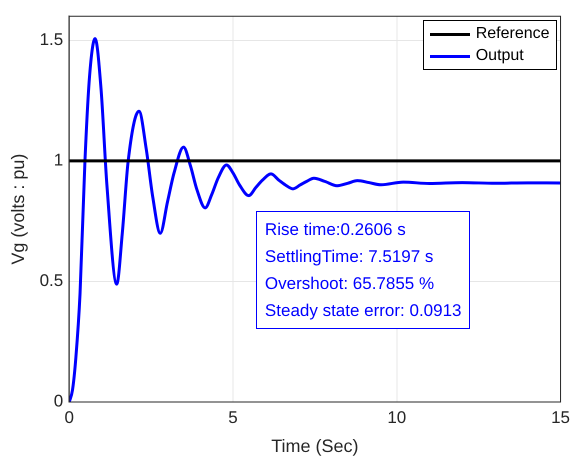 The width and height of the screenshot is (576, 464). What do you see at coordinates (513, 34) in the screenshot?
I see `legend-label: Reference` at bounding box center [513, 34].